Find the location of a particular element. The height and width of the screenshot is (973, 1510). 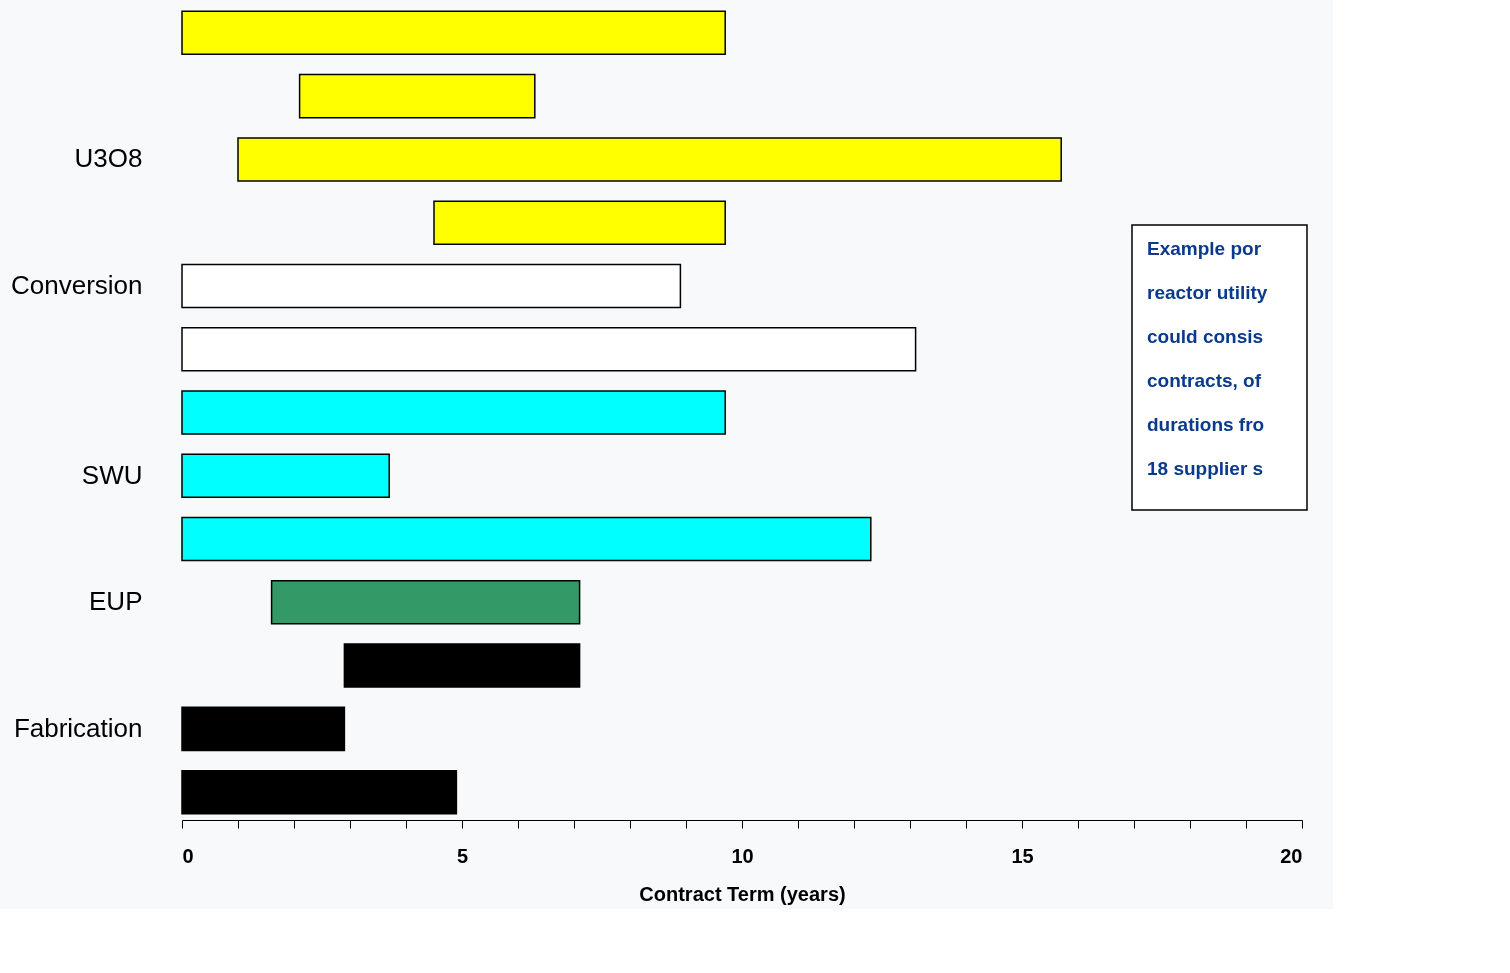

y-tick-label: SWU is located at coordinates (112, 474).